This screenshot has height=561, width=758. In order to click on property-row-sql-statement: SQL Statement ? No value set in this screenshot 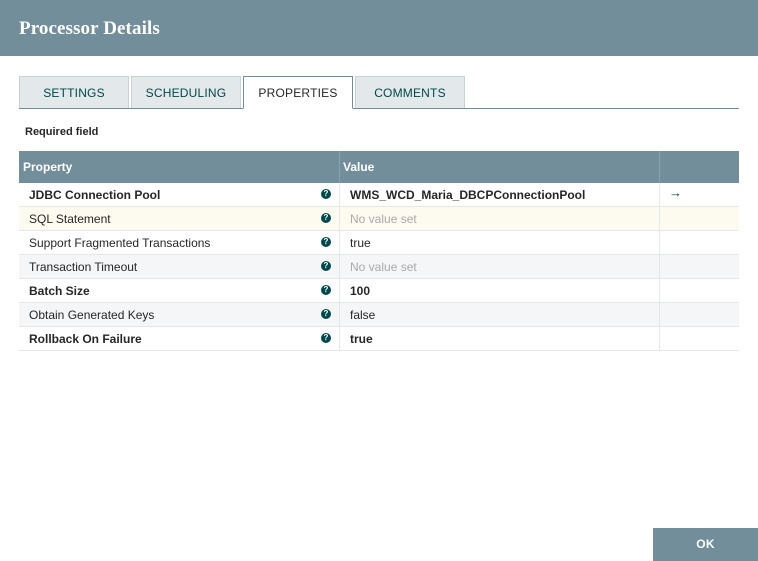, I will do `click(379, 219)`.